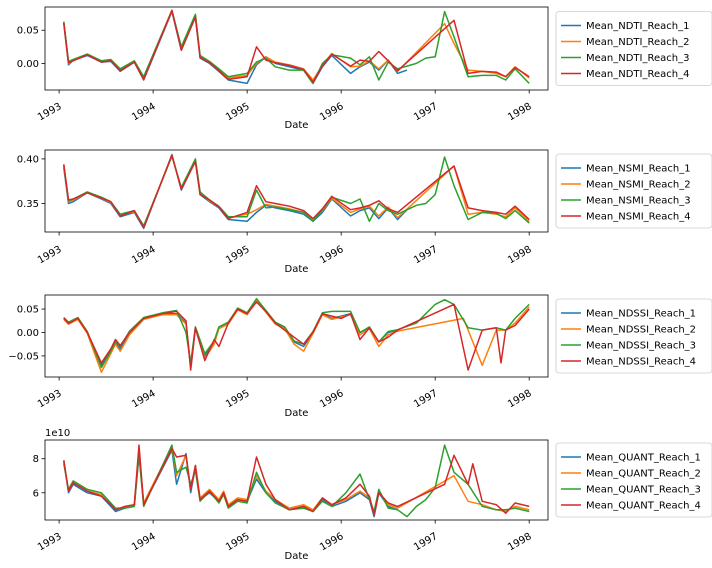  What do you see at coordinates (28, 204) in the screenshot?
I see `y-tick-label: 0.35` at bounding box center [28, 204].